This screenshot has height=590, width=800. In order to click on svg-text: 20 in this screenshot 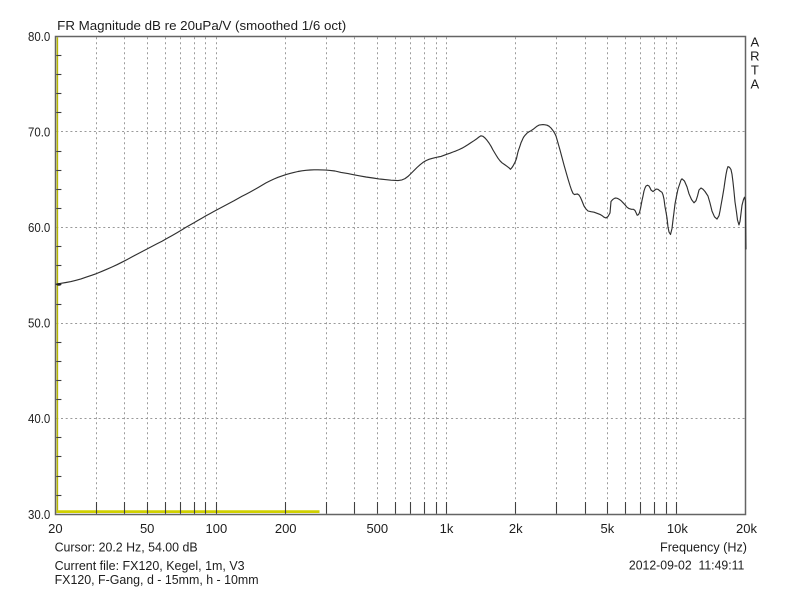, I will do `click(55, 528)`.